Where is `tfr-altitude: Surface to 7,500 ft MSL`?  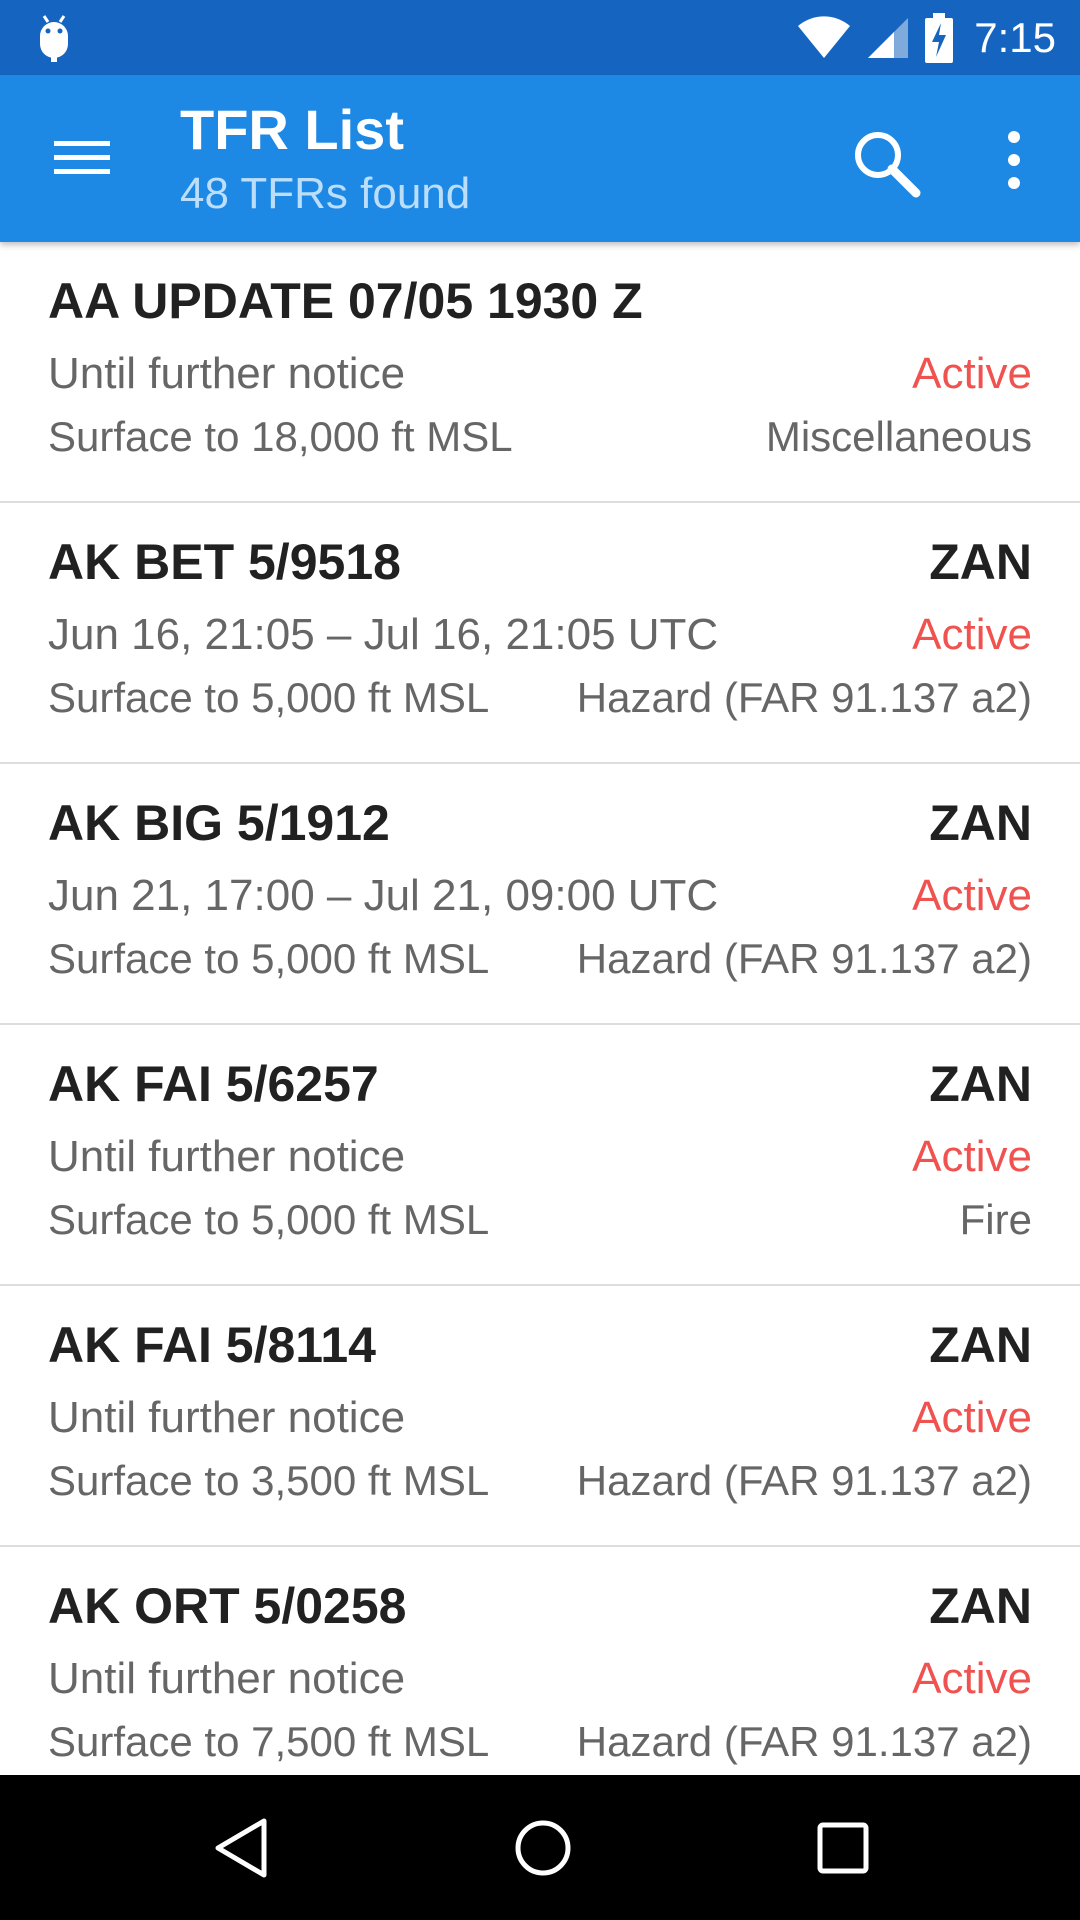 tfr-altitude: Surface to 7,500 ft MSL is located at coordinates (269, 1741).